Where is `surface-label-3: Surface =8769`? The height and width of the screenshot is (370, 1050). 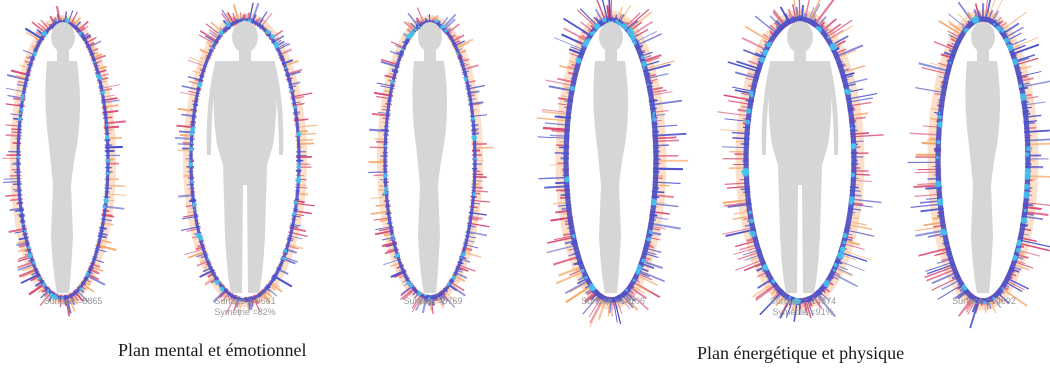 surface-label-3: Surface =8769 is located at coordinates (433, 301).